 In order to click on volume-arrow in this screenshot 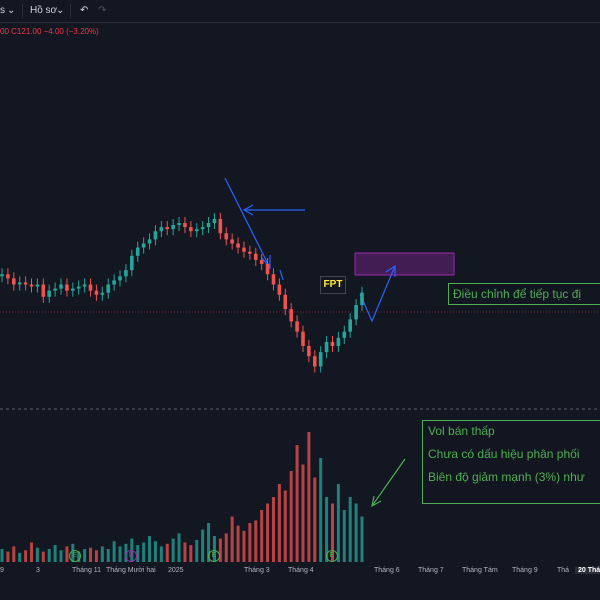, I will do `click(388, 482)`.